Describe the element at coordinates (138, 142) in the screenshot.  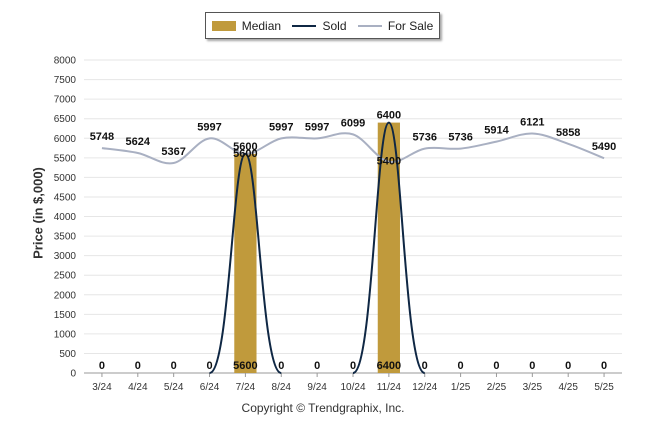
I see `for-sale-data-label: 5624` at that location.